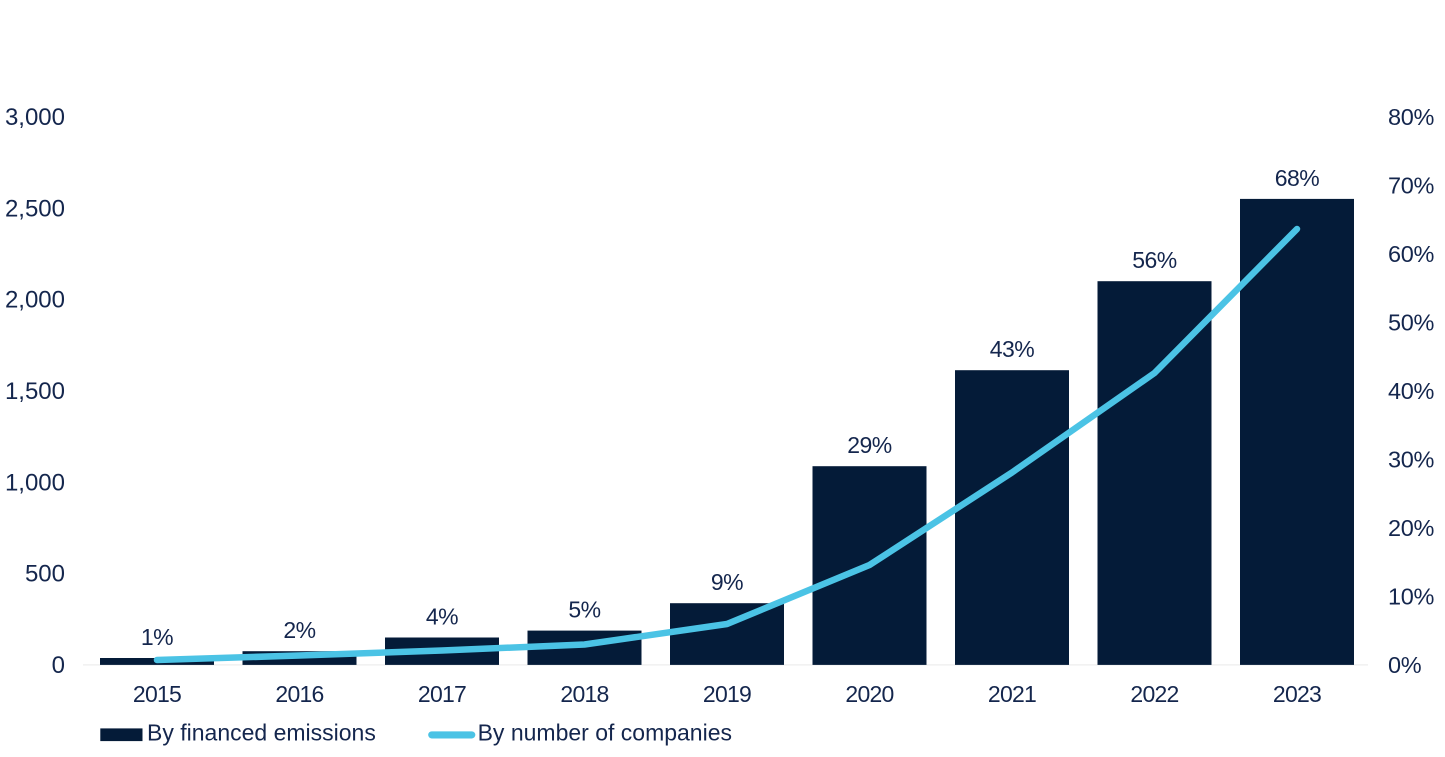  I want to click on svg-text: 2,000, so click(35, 300).